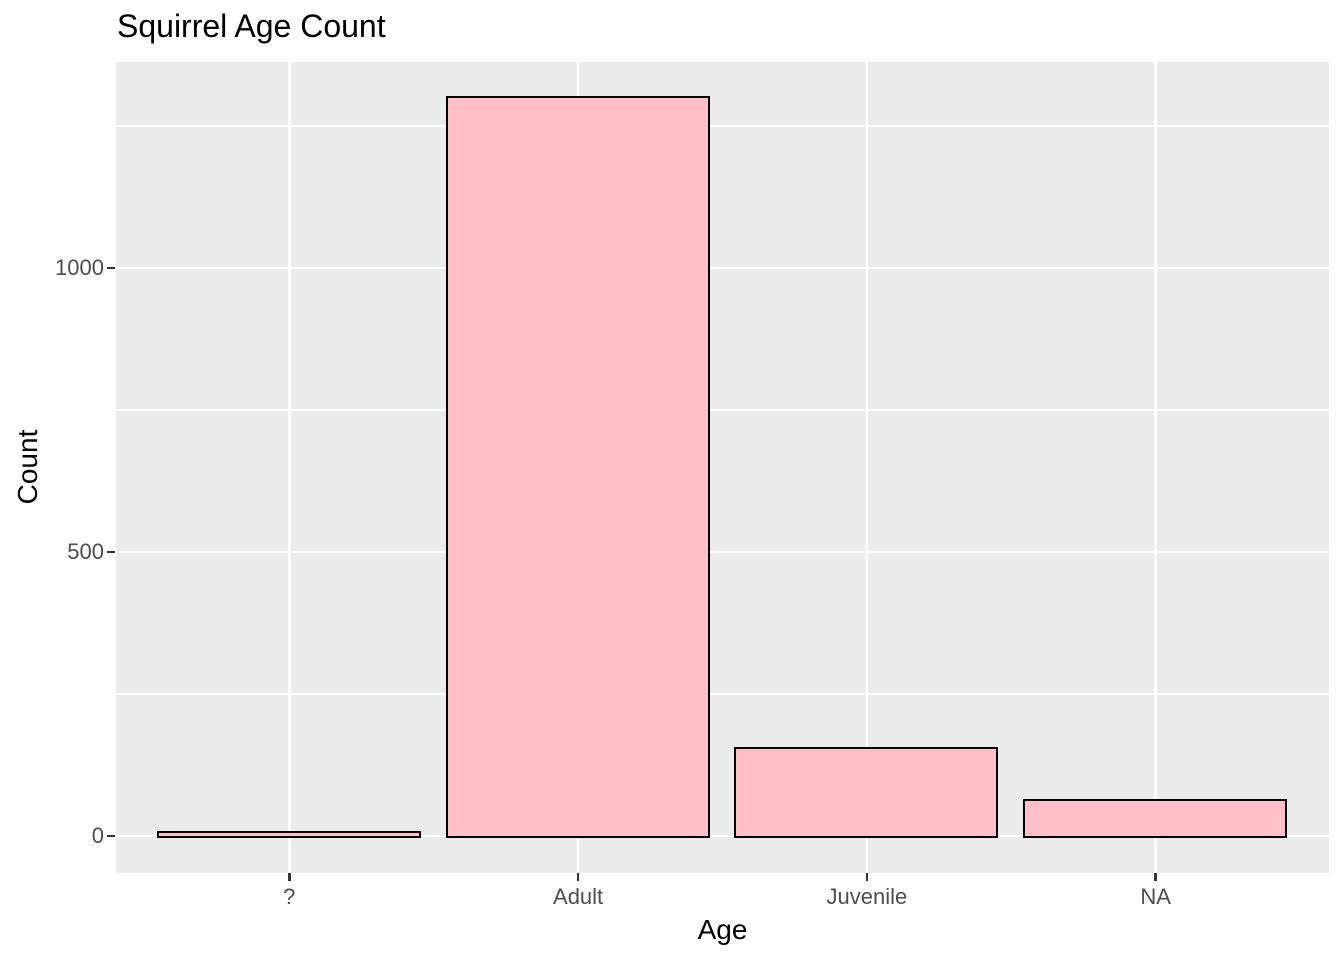  What do you see at coordinates (251, 26) in the screenshot?
I see `chart-title: Squirrel Age Count` at bounding box center [251, 26].